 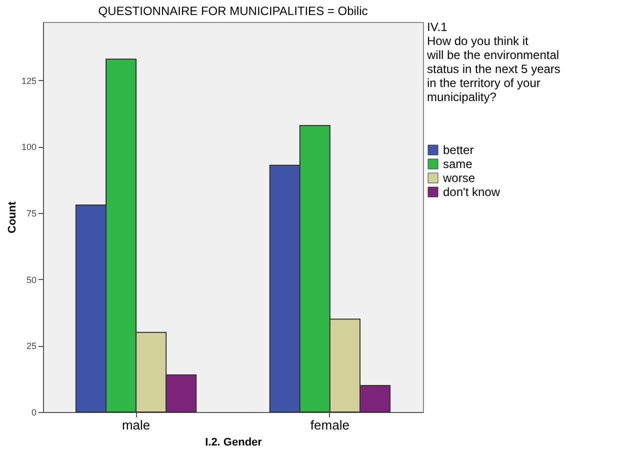 What do you see at coordinates (471, 192) in the screenshot?
I see `legend-label: don't know` at bounding box center [471, 192].